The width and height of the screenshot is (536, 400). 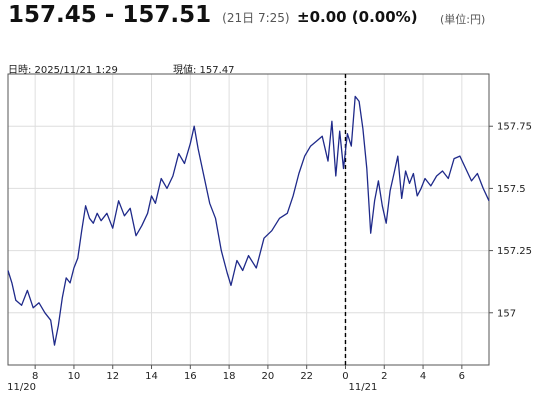 I want to click on x-tick-label: 12, so click(x=112, y=376).